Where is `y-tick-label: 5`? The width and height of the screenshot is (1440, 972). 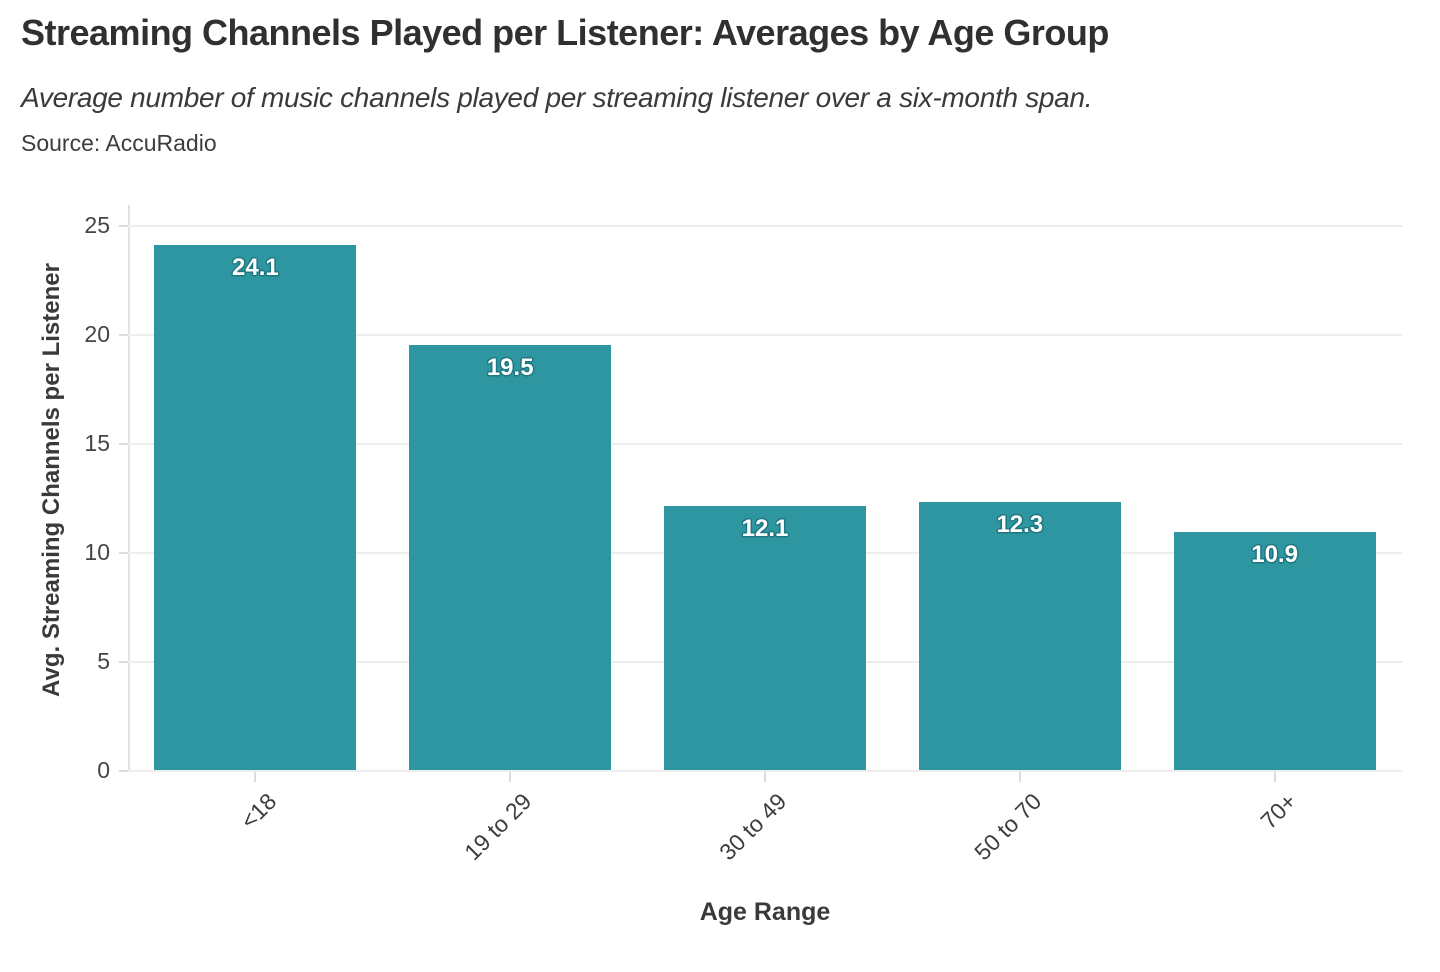 y-tick-label: 5 is located at coordinates (103, 661).